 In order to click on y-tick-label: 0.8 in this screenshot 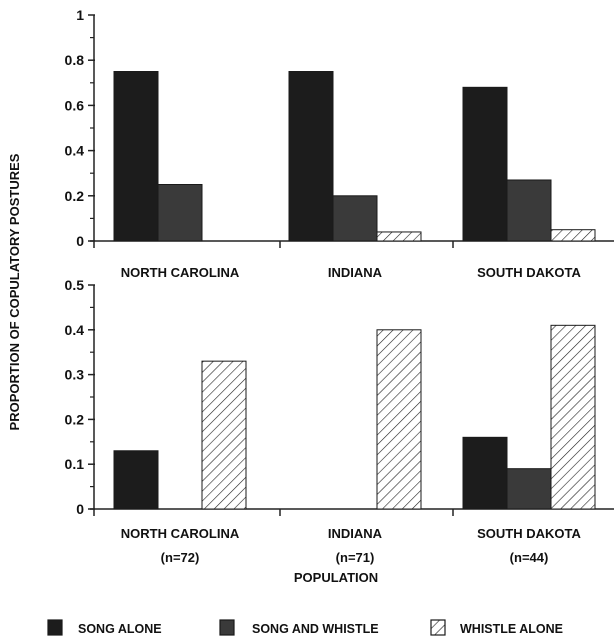, I will do `click(75, 60)`.